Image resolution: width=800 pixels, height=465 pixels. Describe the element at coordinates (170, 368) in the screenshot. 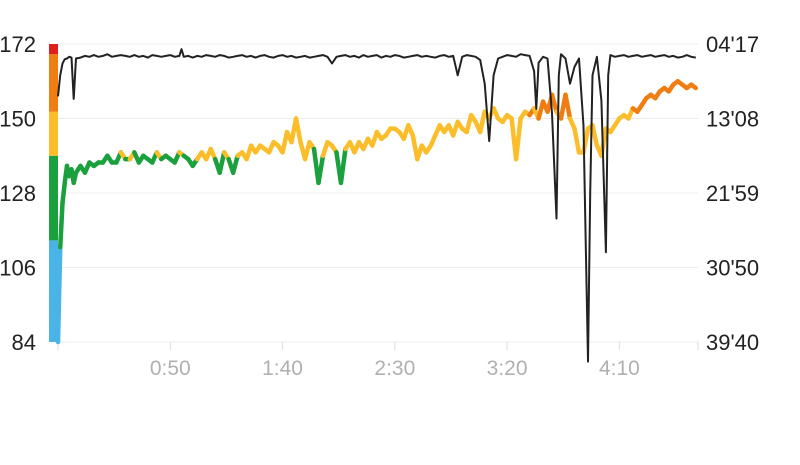

I see `x-tick-label: 0:50` at that location.